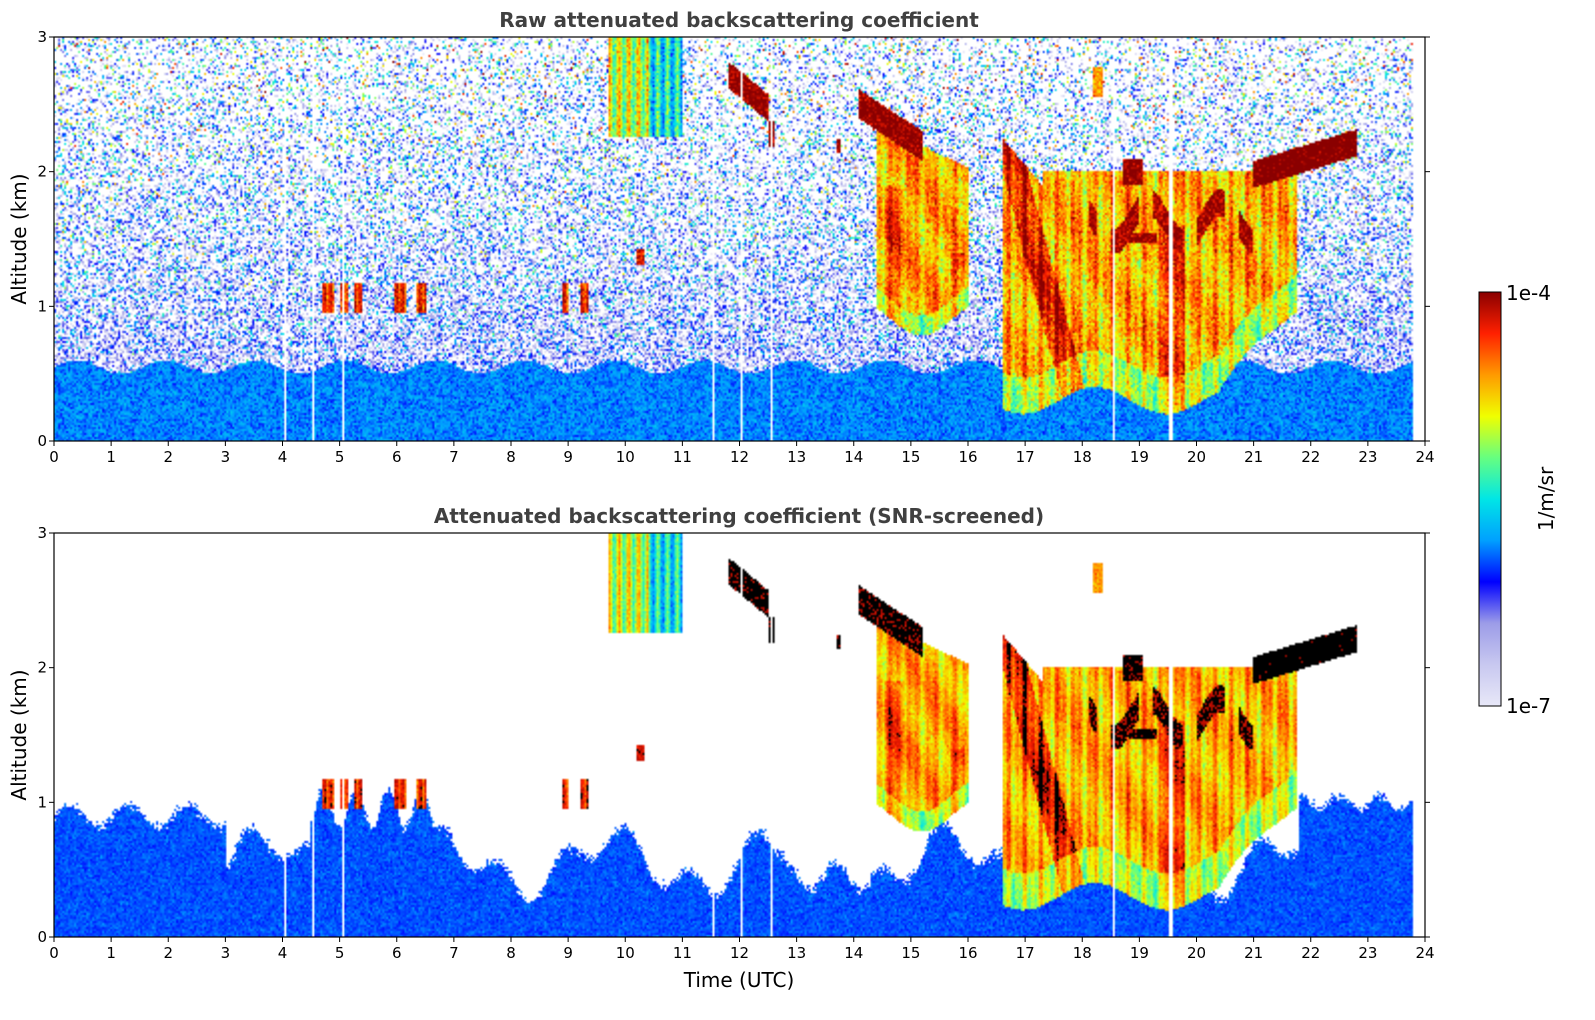  What do you see at coordinates (1546, 498) in the screenshot?
I see `colorbar-unit-label: 1/m/sr` at bounding box center [1546, 498].